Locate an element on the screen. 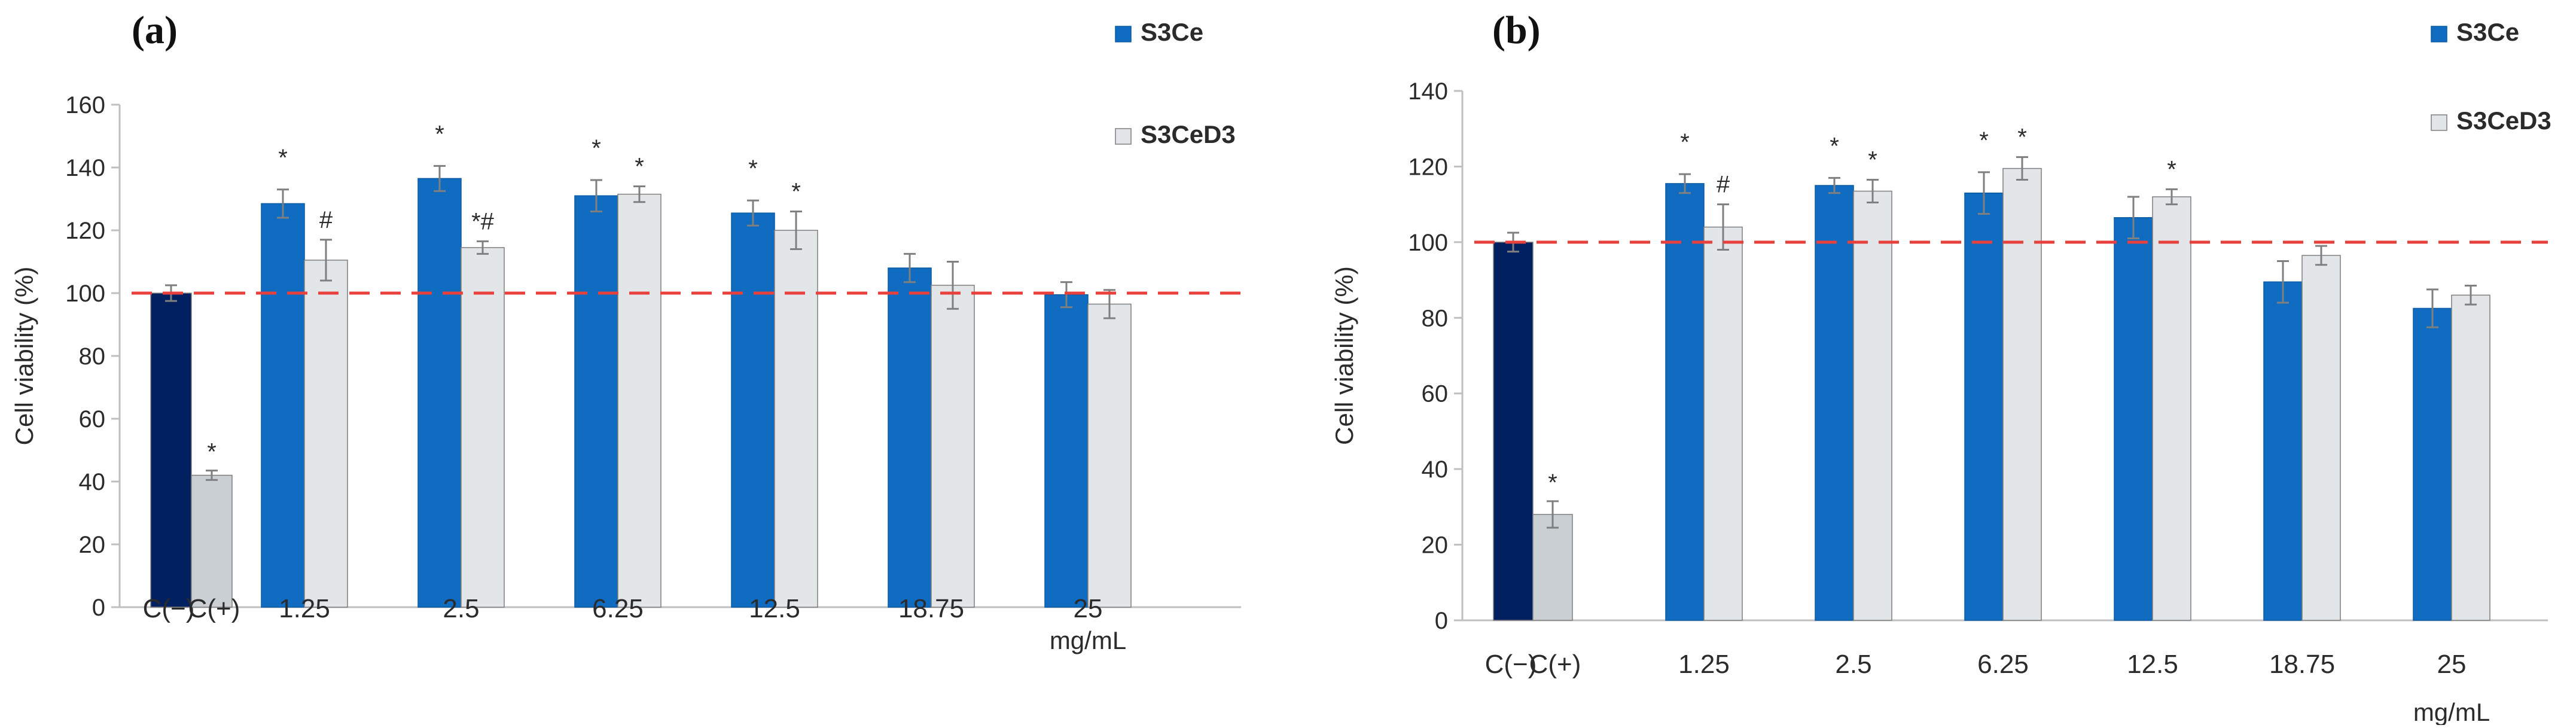  panel-label: (a) is located at coordinates (155, 30).